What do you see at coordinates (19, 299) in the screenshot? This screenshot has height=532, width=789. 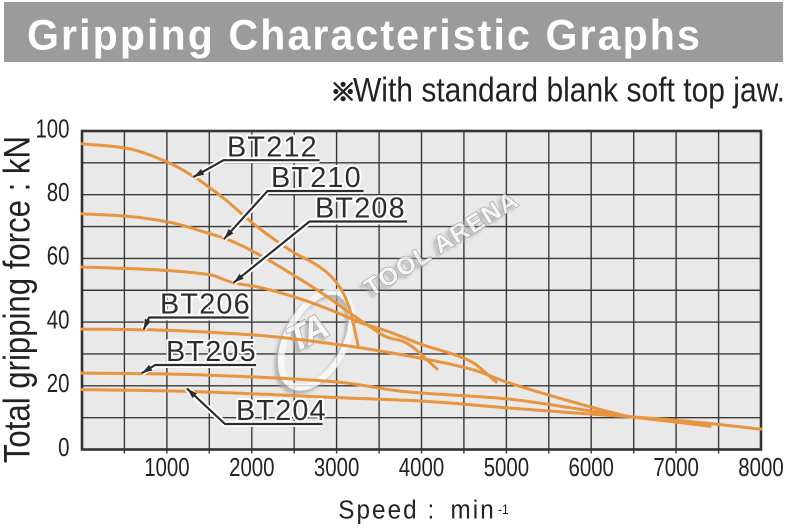 I see `svg-text: Total gripping force : kN` at bounding box center [19, 299].